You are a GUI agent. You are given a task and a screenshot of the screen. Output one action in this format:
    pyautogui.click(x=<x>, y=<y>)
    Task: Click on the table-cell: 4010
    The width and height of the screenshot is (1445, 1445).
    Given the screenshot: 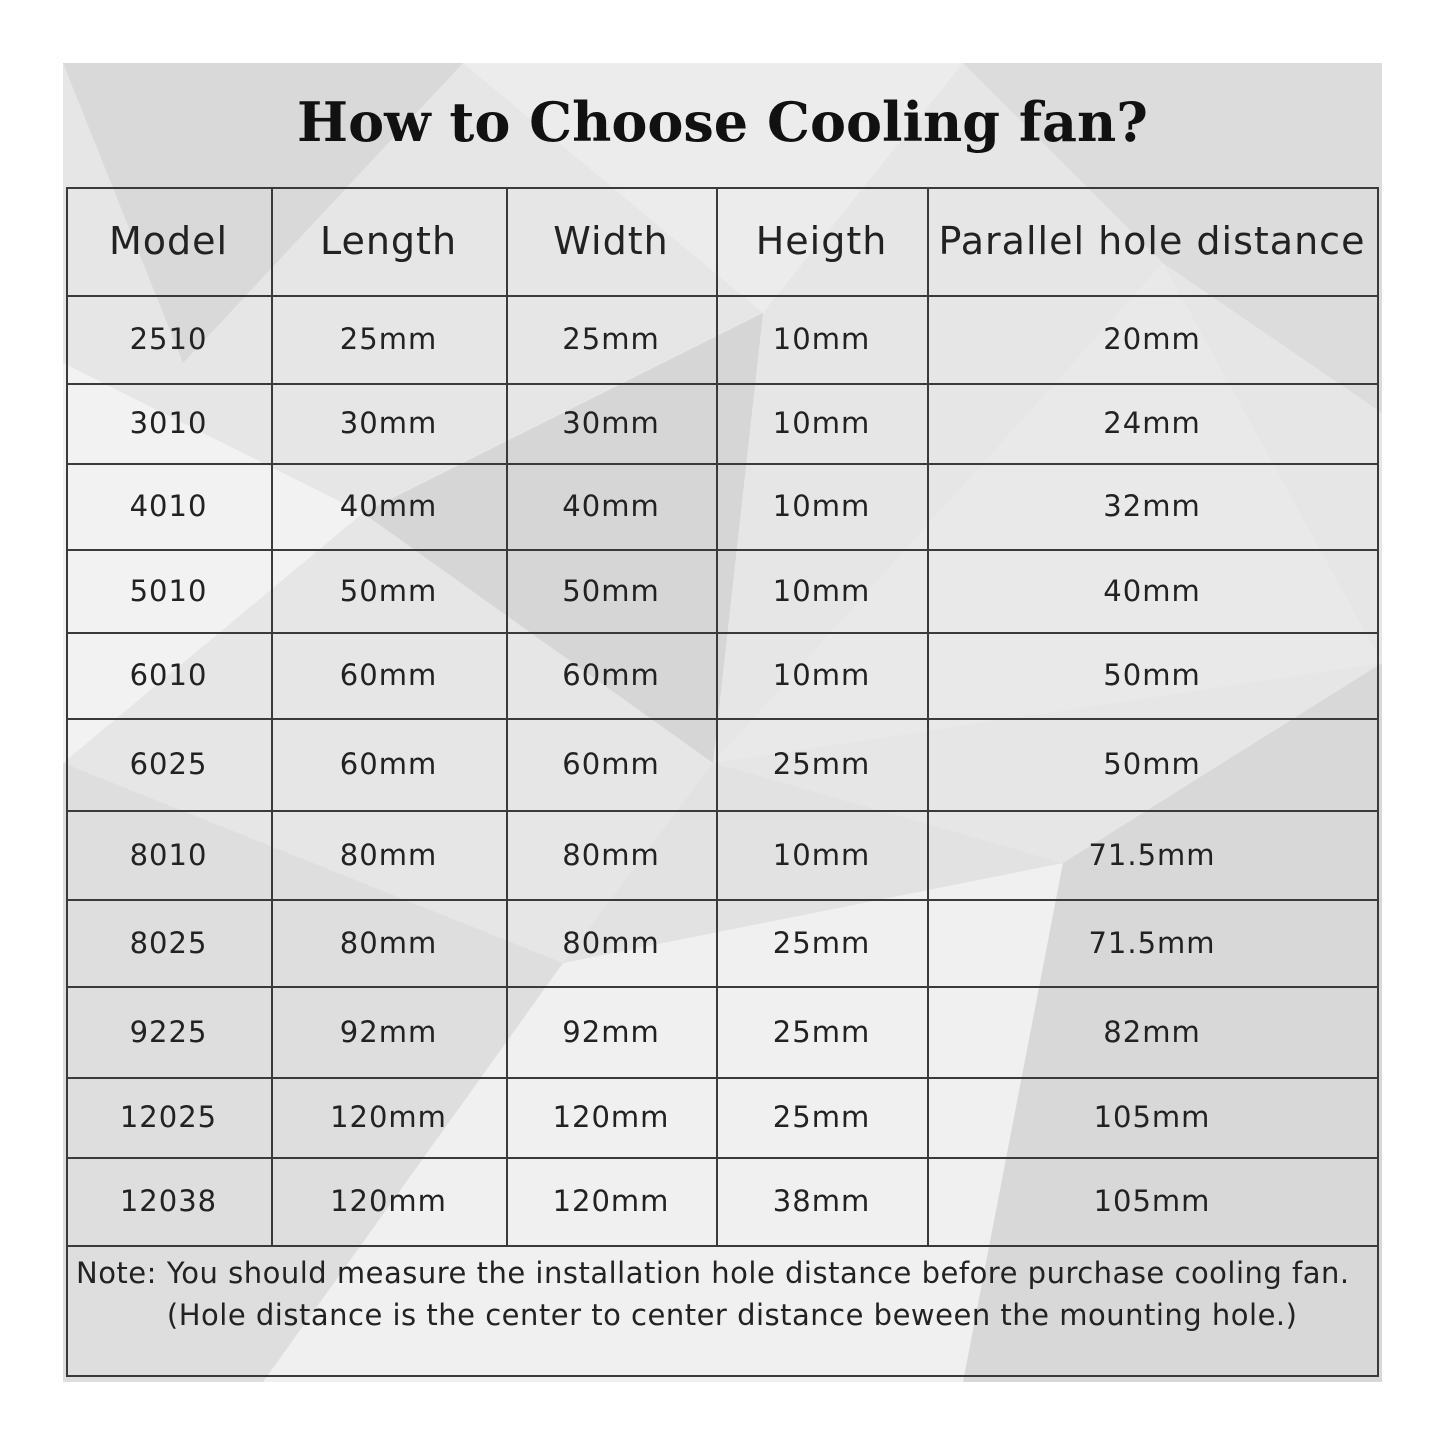 What is the action you would take?
    pyautogui.click(x=168, y=506)
    